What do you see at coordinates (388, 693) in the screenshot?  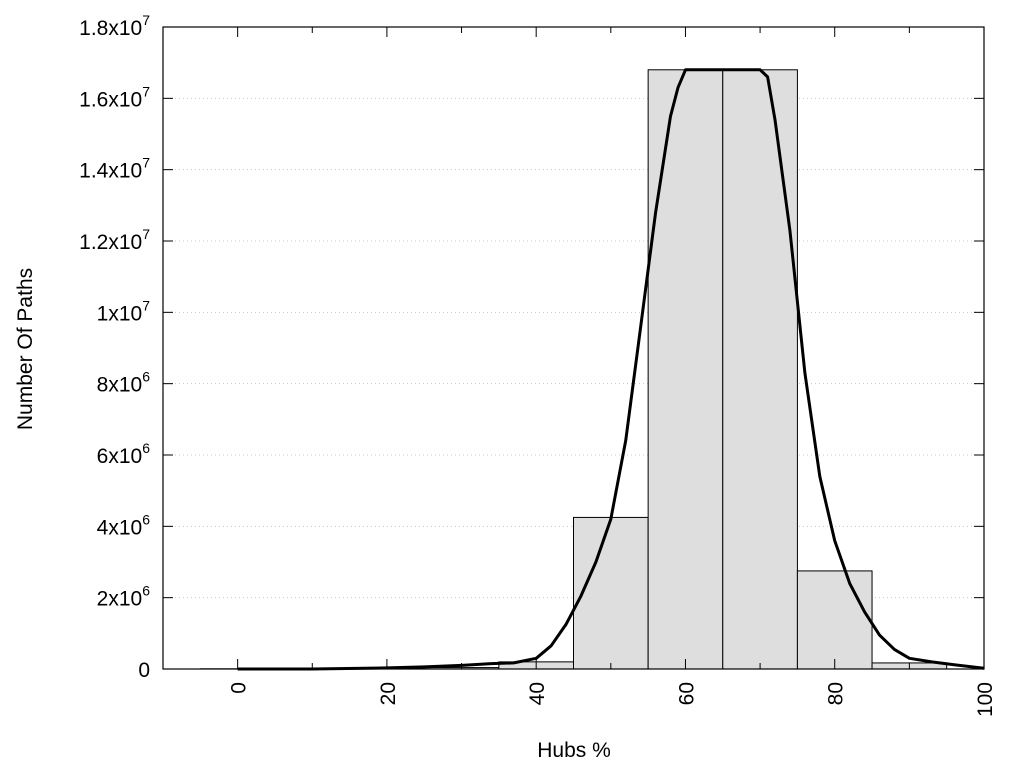 I see `x-tick-label-20: 20` at bounding box center [388, 693].